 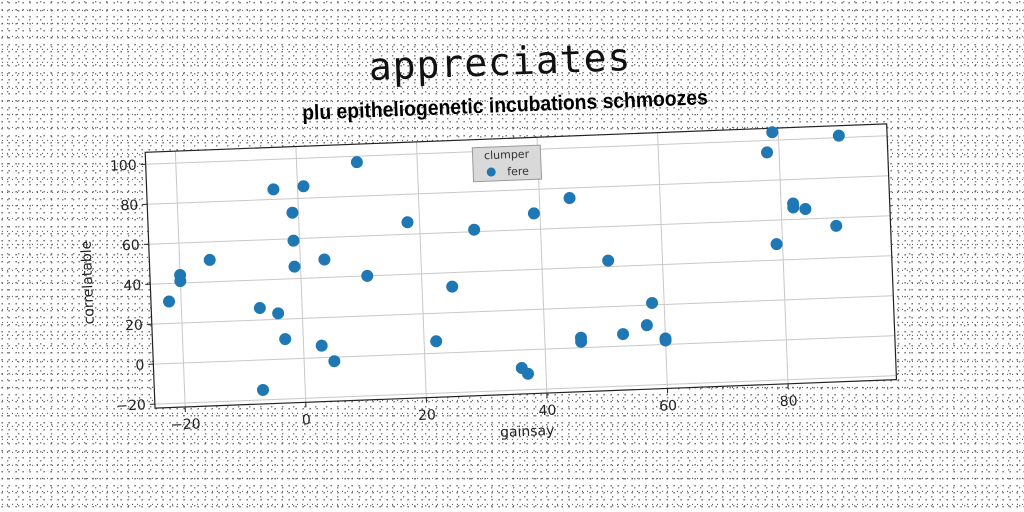 What do you see at coordinates (131, 246) in the screenshot?
I see `y-tick-label: 60` at bounding box center [131, 246].